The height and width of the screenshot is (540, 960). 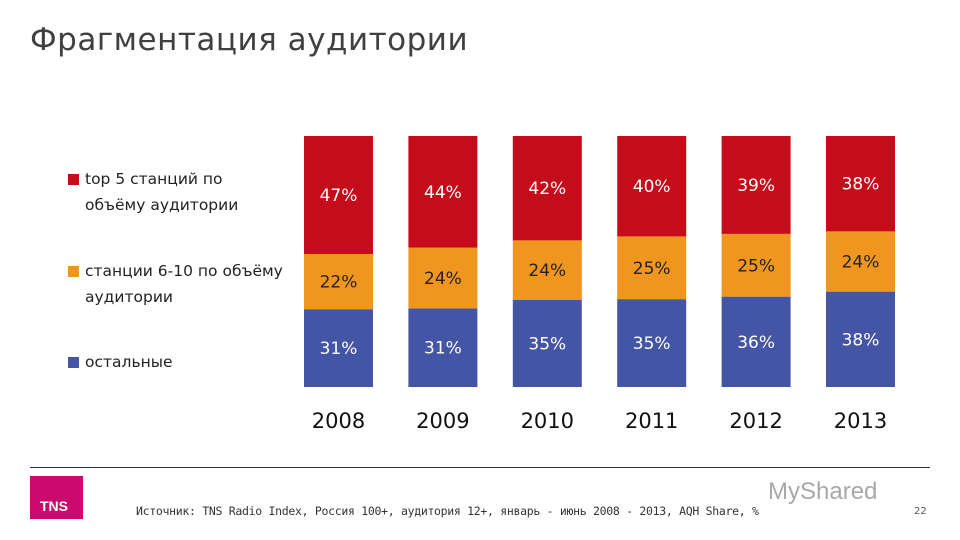 I want to click on data-label: 47%, so click(x=339, y=196).